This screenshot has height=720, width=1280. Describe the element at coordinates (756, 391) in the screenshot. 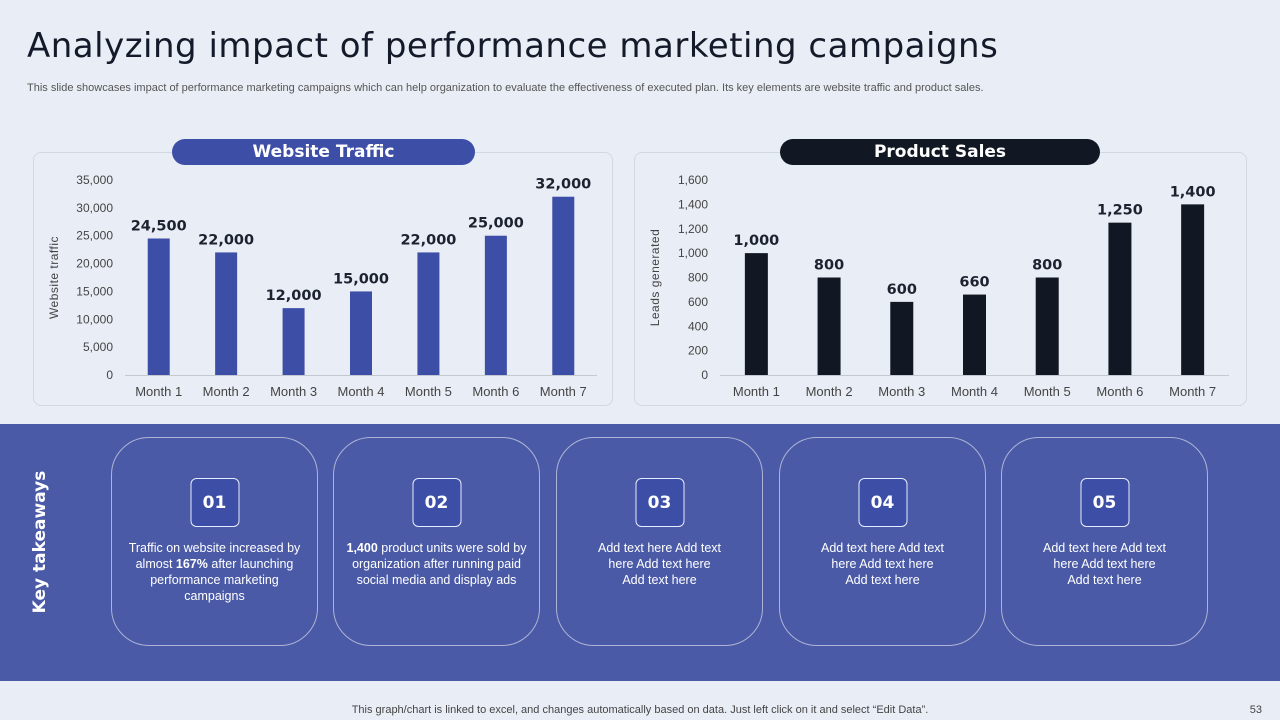

I see `sales-x-tick-label: Month 1` at that location.